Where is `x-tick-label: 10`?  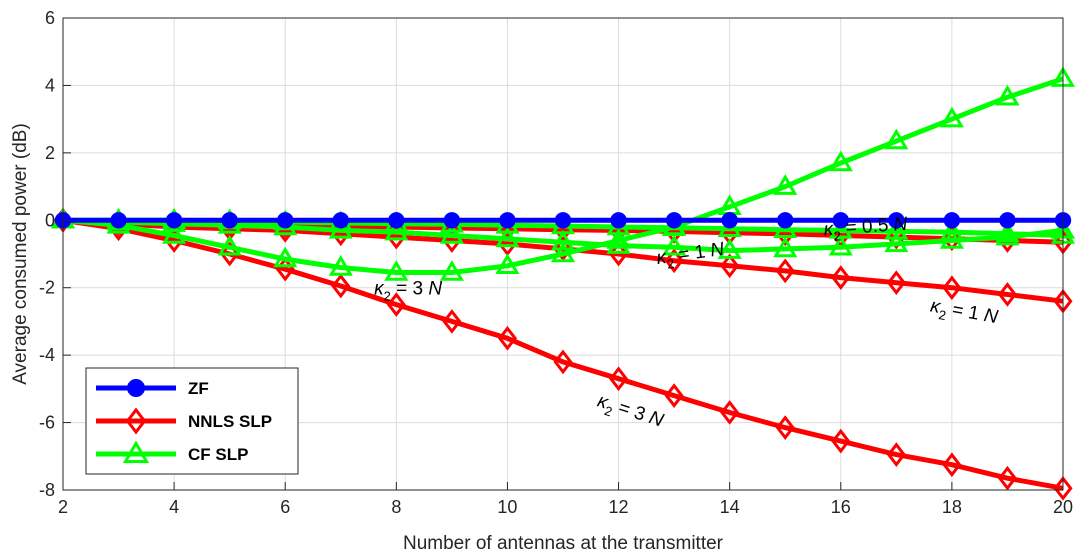 x-tick-label: 10 is located at coordinates (507, 507).